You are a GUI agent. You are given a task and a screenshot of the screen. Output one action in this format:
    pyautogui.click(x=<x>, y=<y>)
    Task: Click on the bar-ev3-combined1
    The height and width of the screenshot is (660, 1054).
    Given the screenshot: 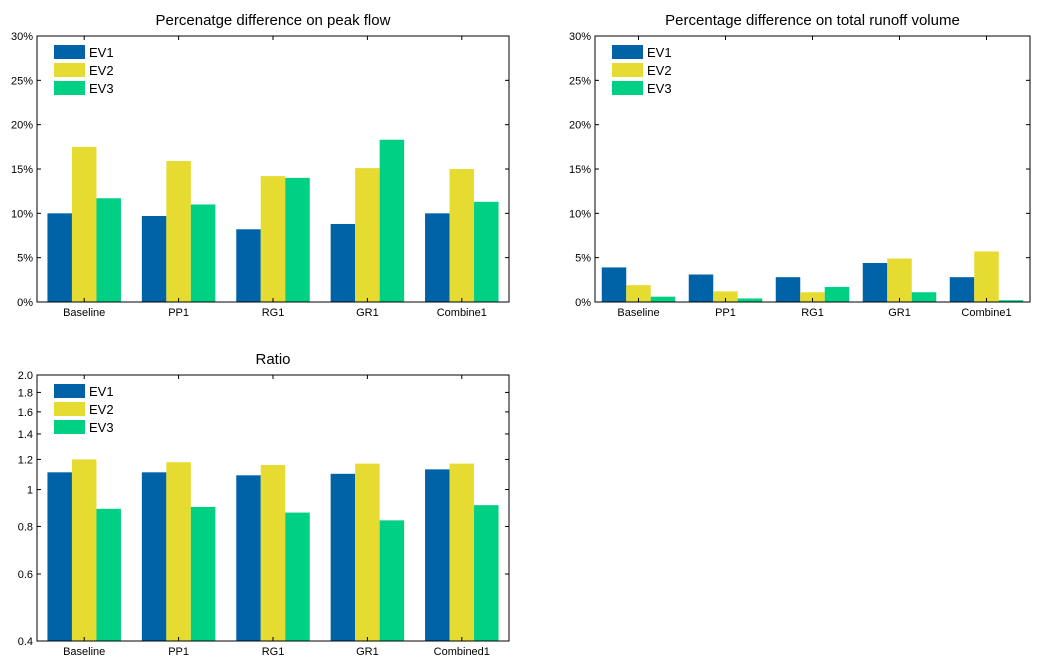 What is the action you would take?
    pyautogui.click(x=486, y=573)
    